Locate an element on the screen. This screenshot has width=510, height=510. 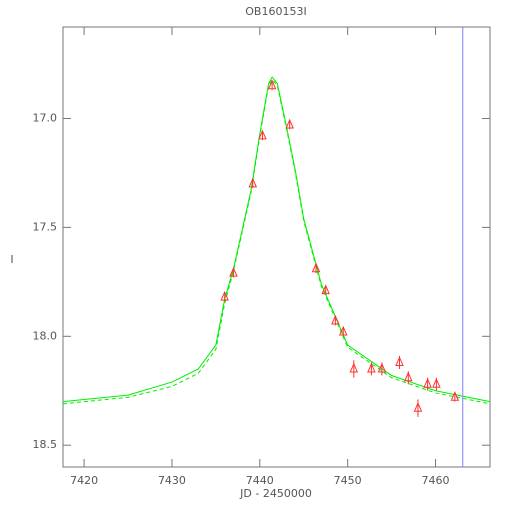
x-tick-label: 7430 is located at coordinates (172, 480).